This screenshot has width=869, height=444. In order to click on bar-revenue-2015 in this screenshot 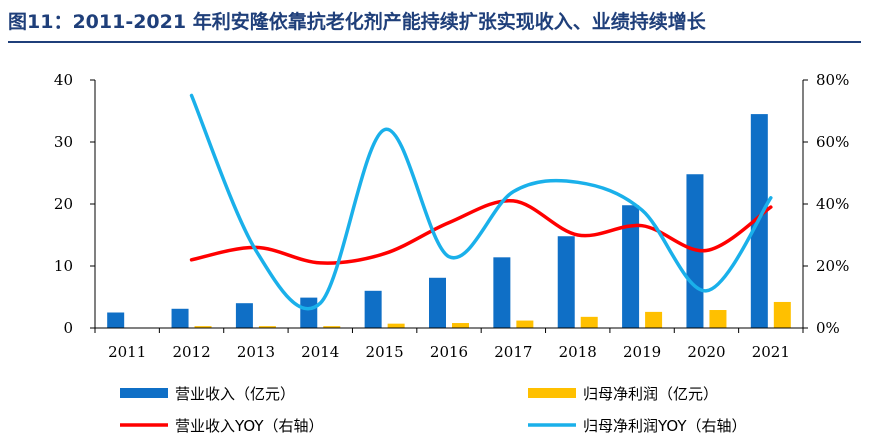, I will do `click(373, 309)`.